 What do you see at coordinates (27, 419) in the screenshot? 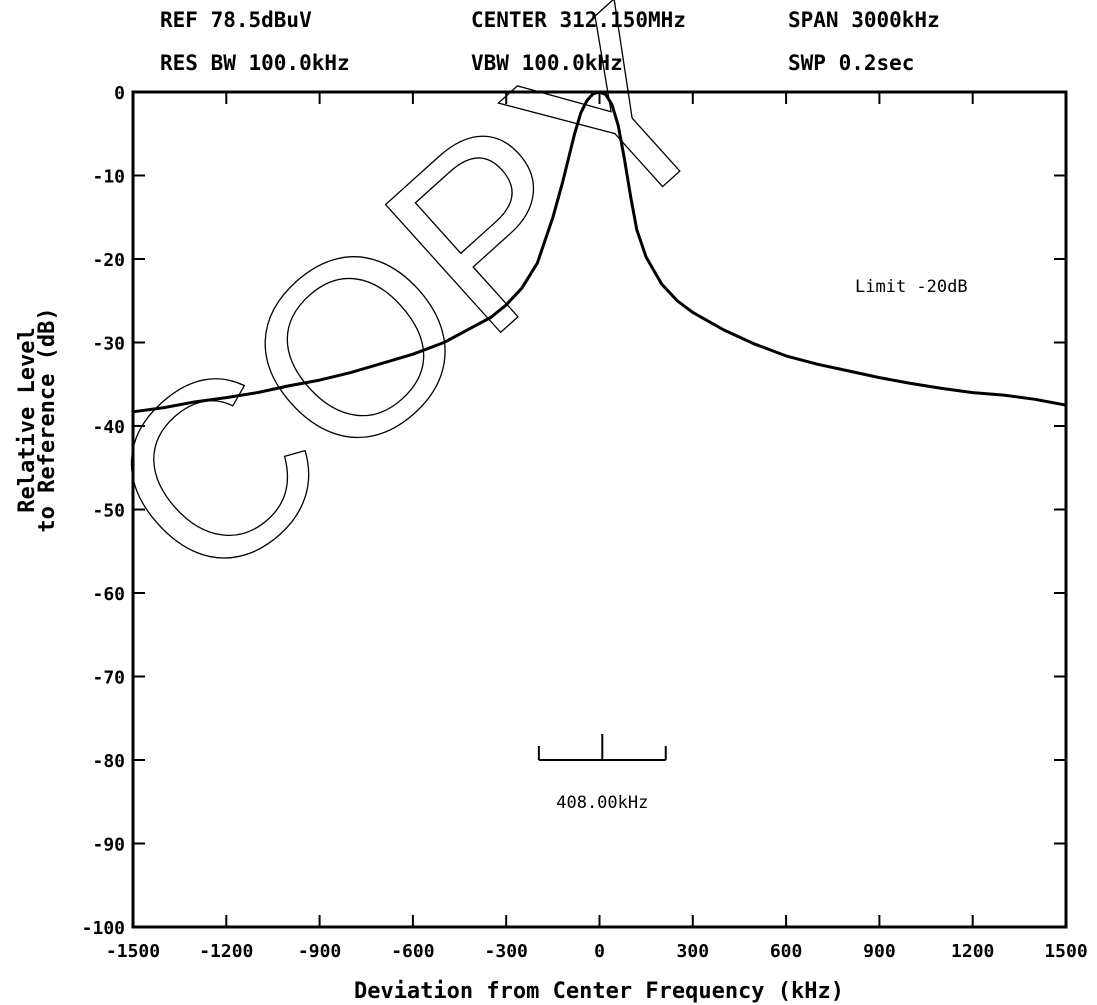
I see `y-axis-title-line1: Relative Level` at bounding box center [27, 419].